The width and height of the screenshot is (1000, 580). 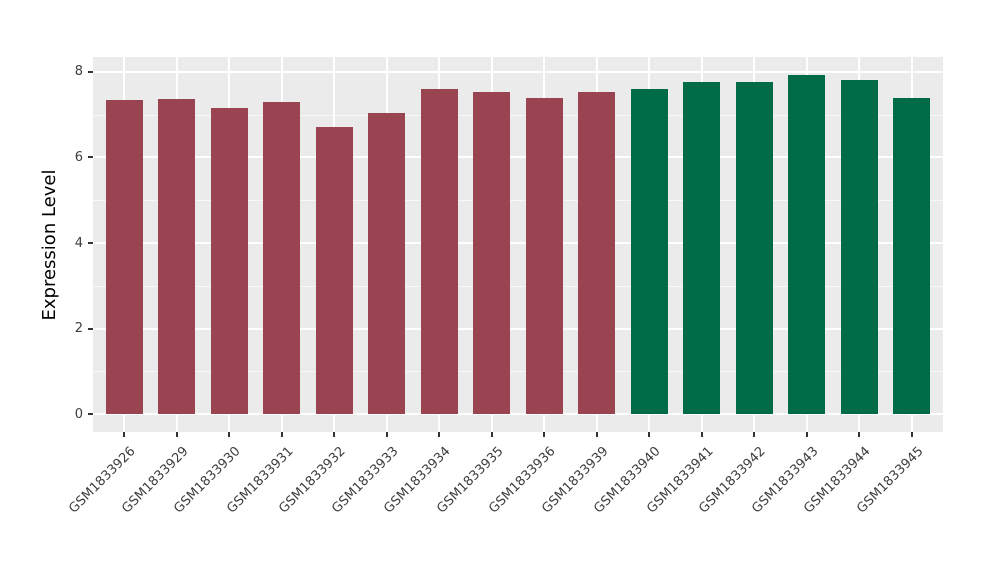 What do you see at coordinates (911, 434) in the screenshot?
I see `x-tick-GSM1833945` at bounding box center [911, 434].